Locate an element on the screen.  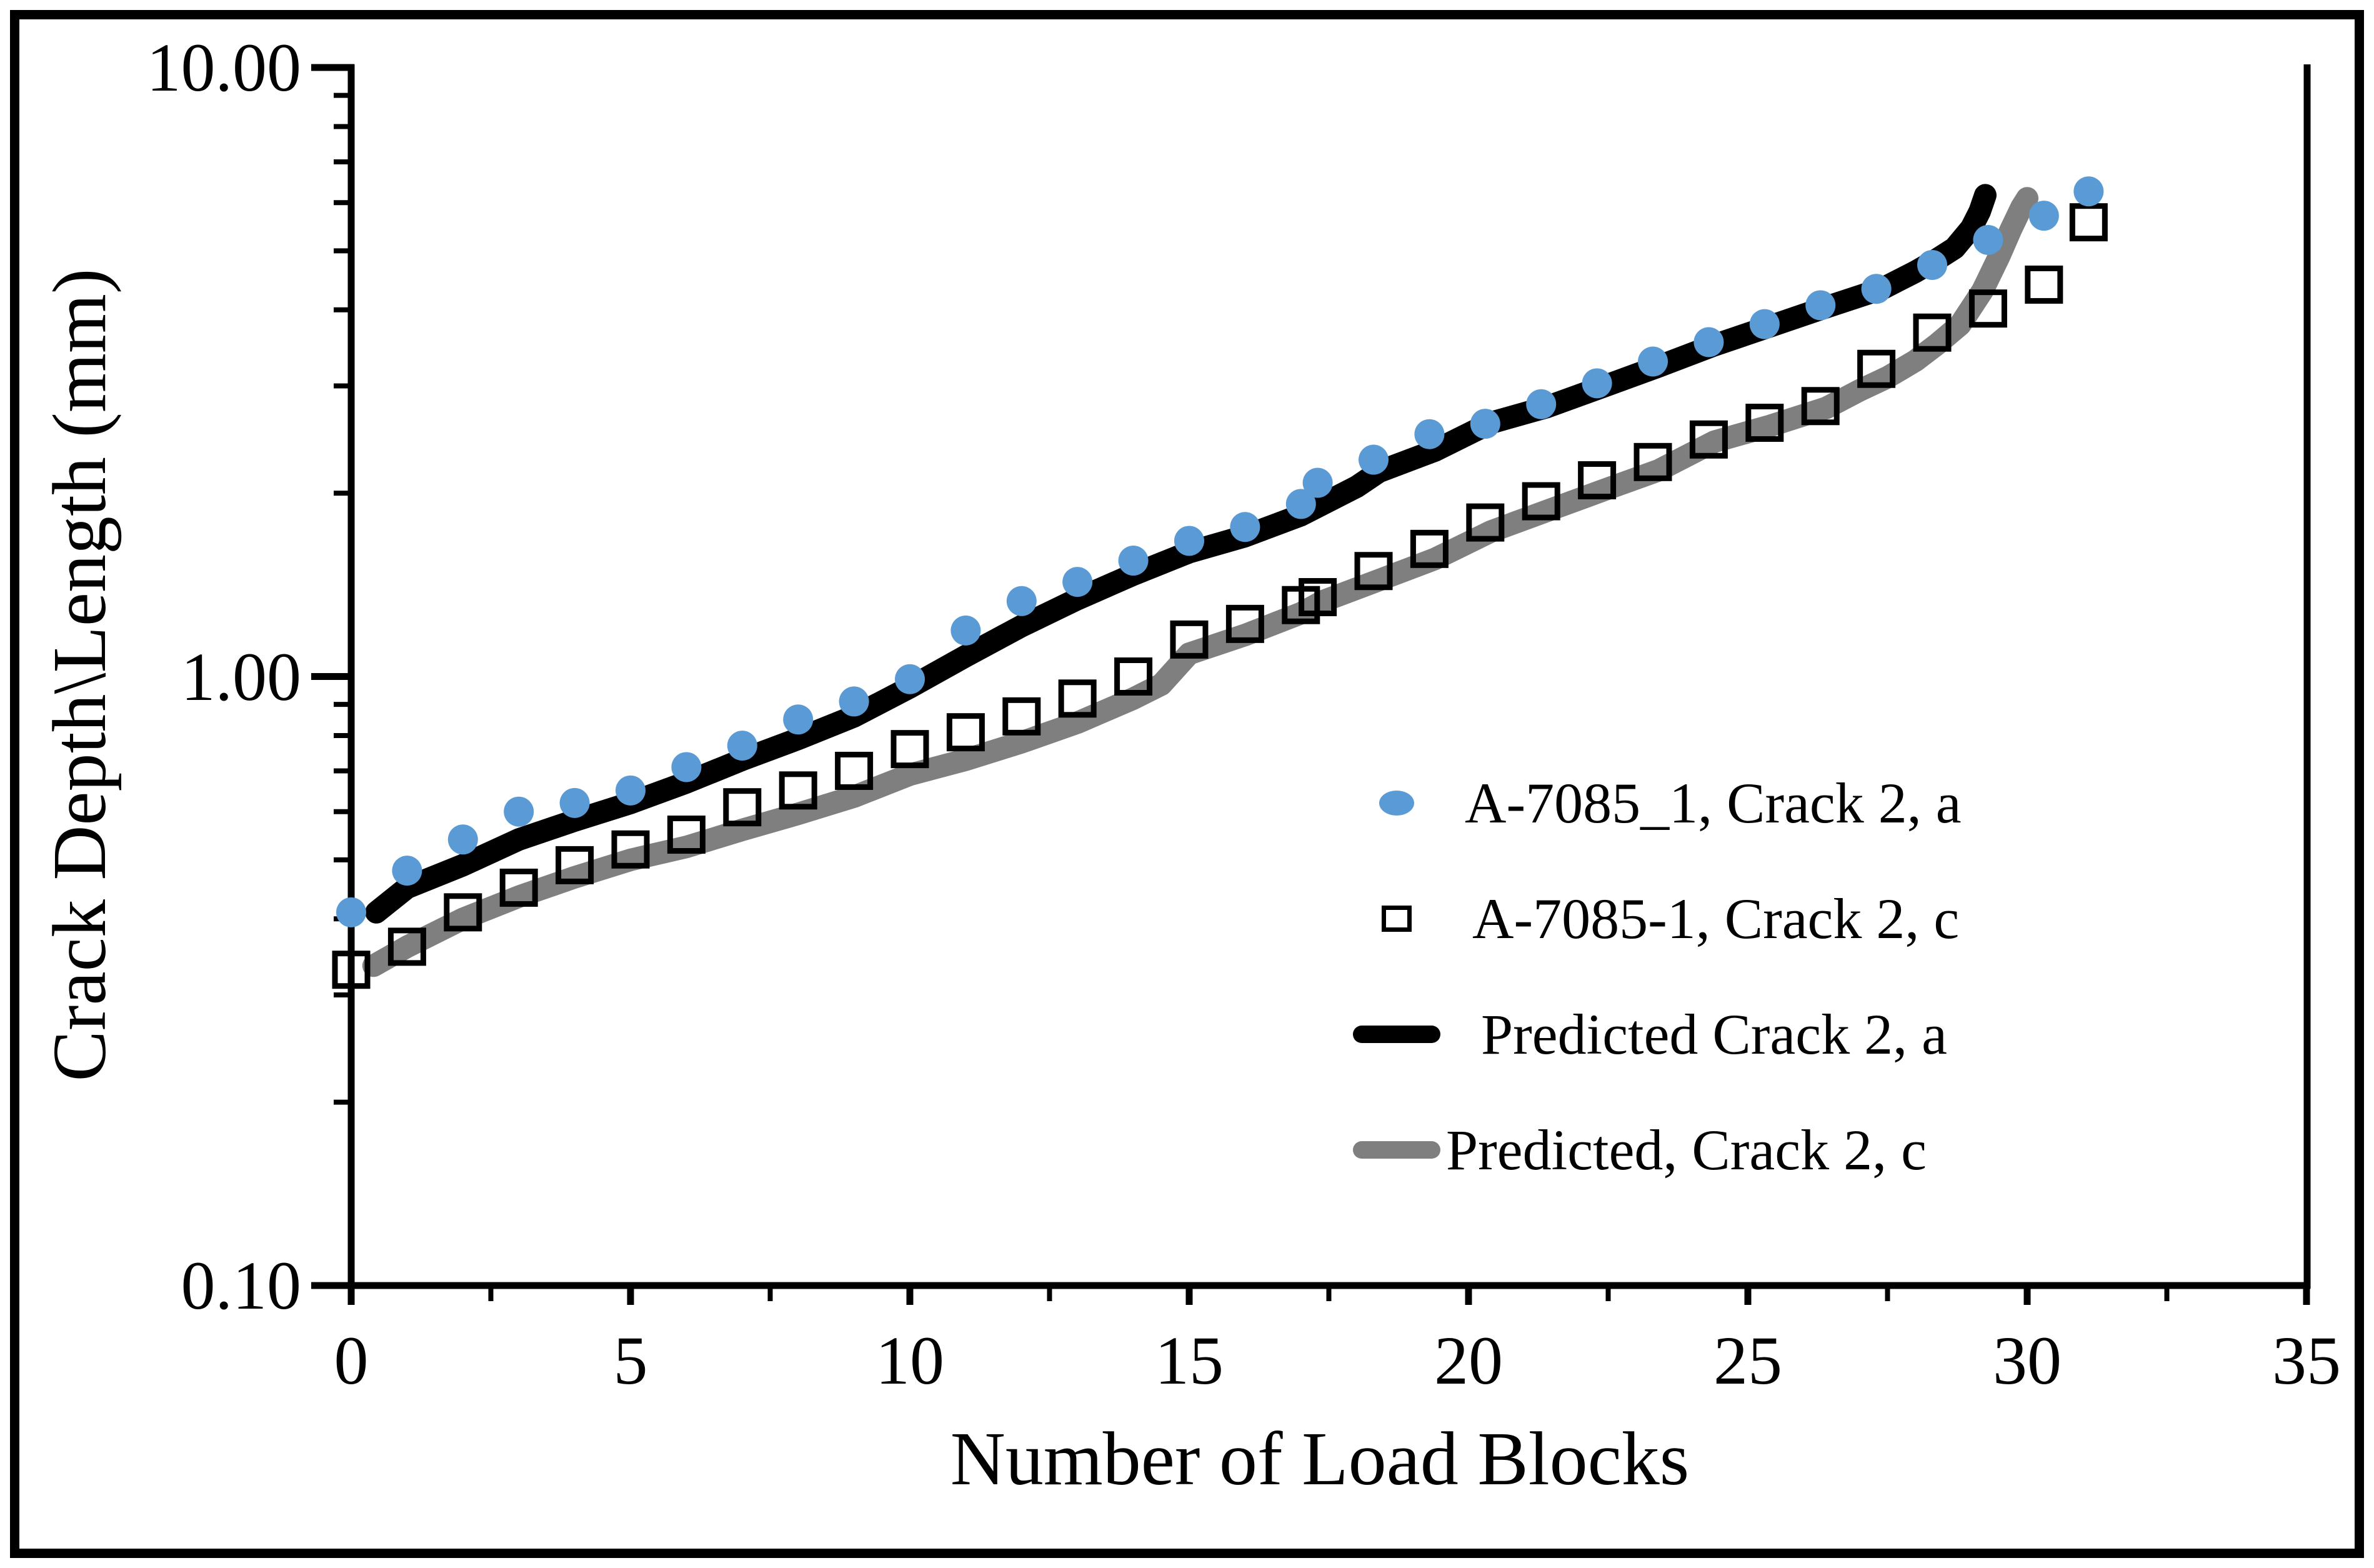
y-tick-label: 1.00 is located at coordinates (241, 676).